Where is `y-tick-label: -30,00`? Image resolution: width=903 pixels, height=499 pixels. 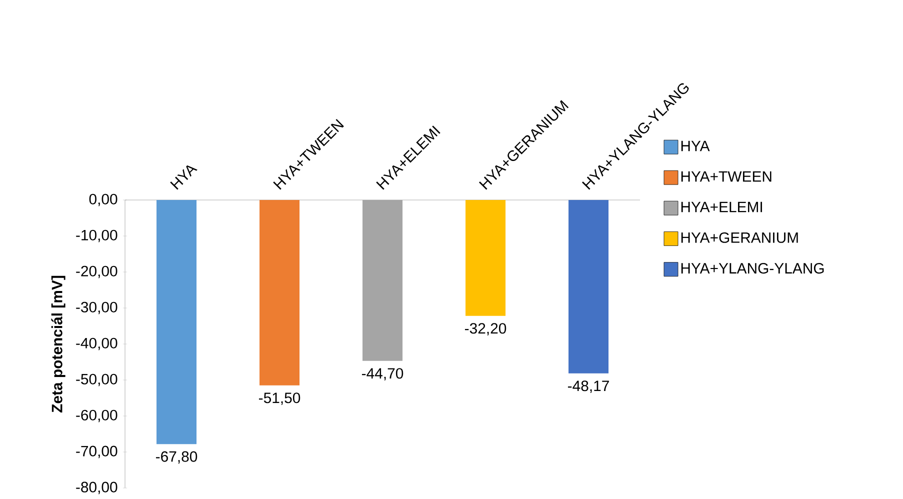 y-tick-label: -30,00 is located at coordinates (97, 308).